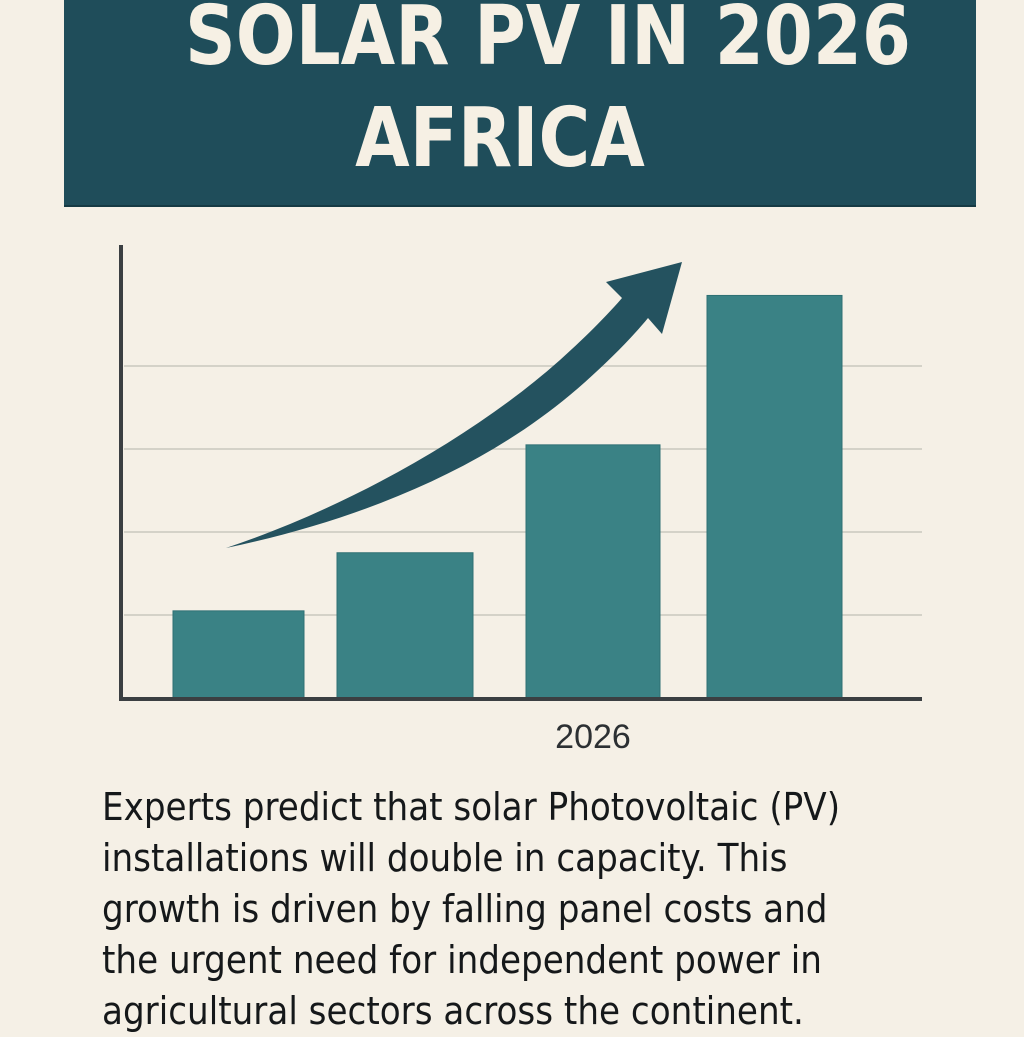  Describe the element at coordinates (548, 42) in the screenshot. I see `title-line-1: SOLAR PV IN 2026` at that location.